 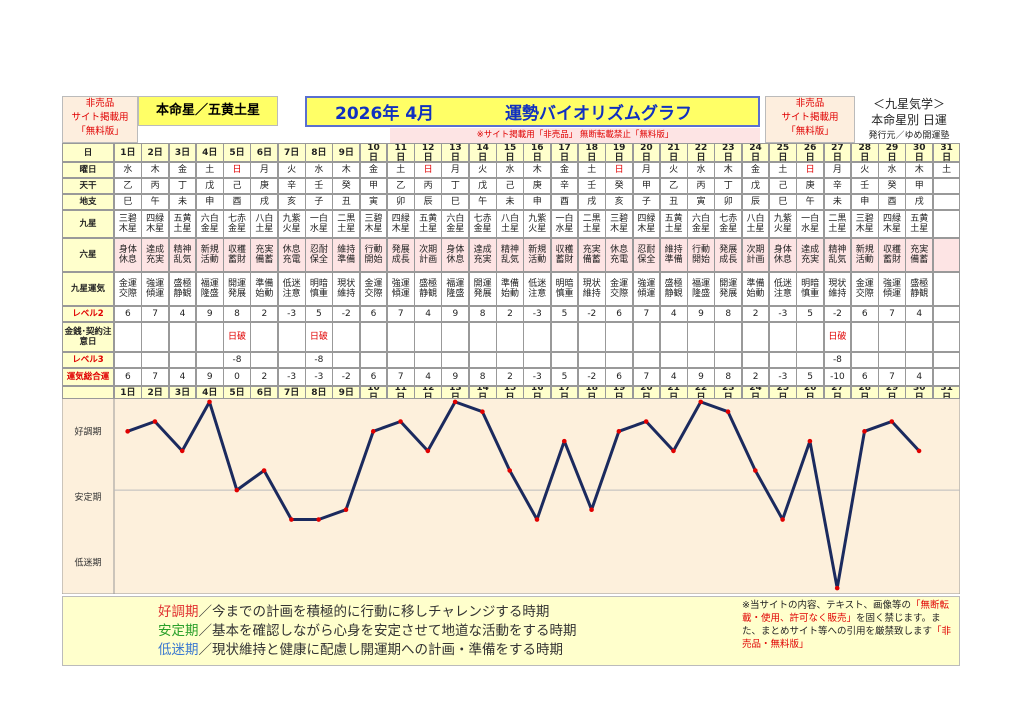 What do you see at coordinates (182, 392) in the screenshot?
I see `day-cell: 3日` at bounding box center [182, 392].